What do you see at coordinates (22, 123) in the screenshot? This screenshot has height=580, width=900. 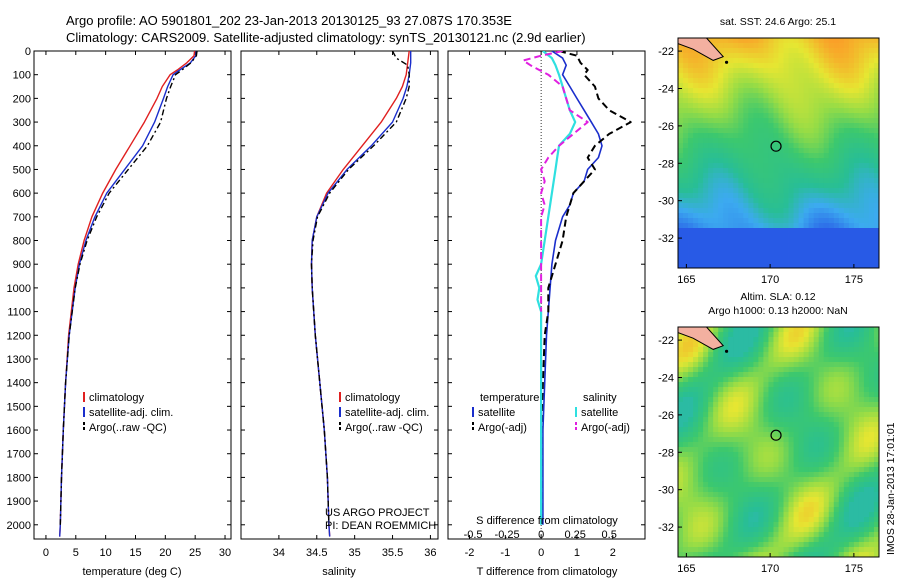 I see `depth-tick-label: 300` at bounding box center [22, 123].